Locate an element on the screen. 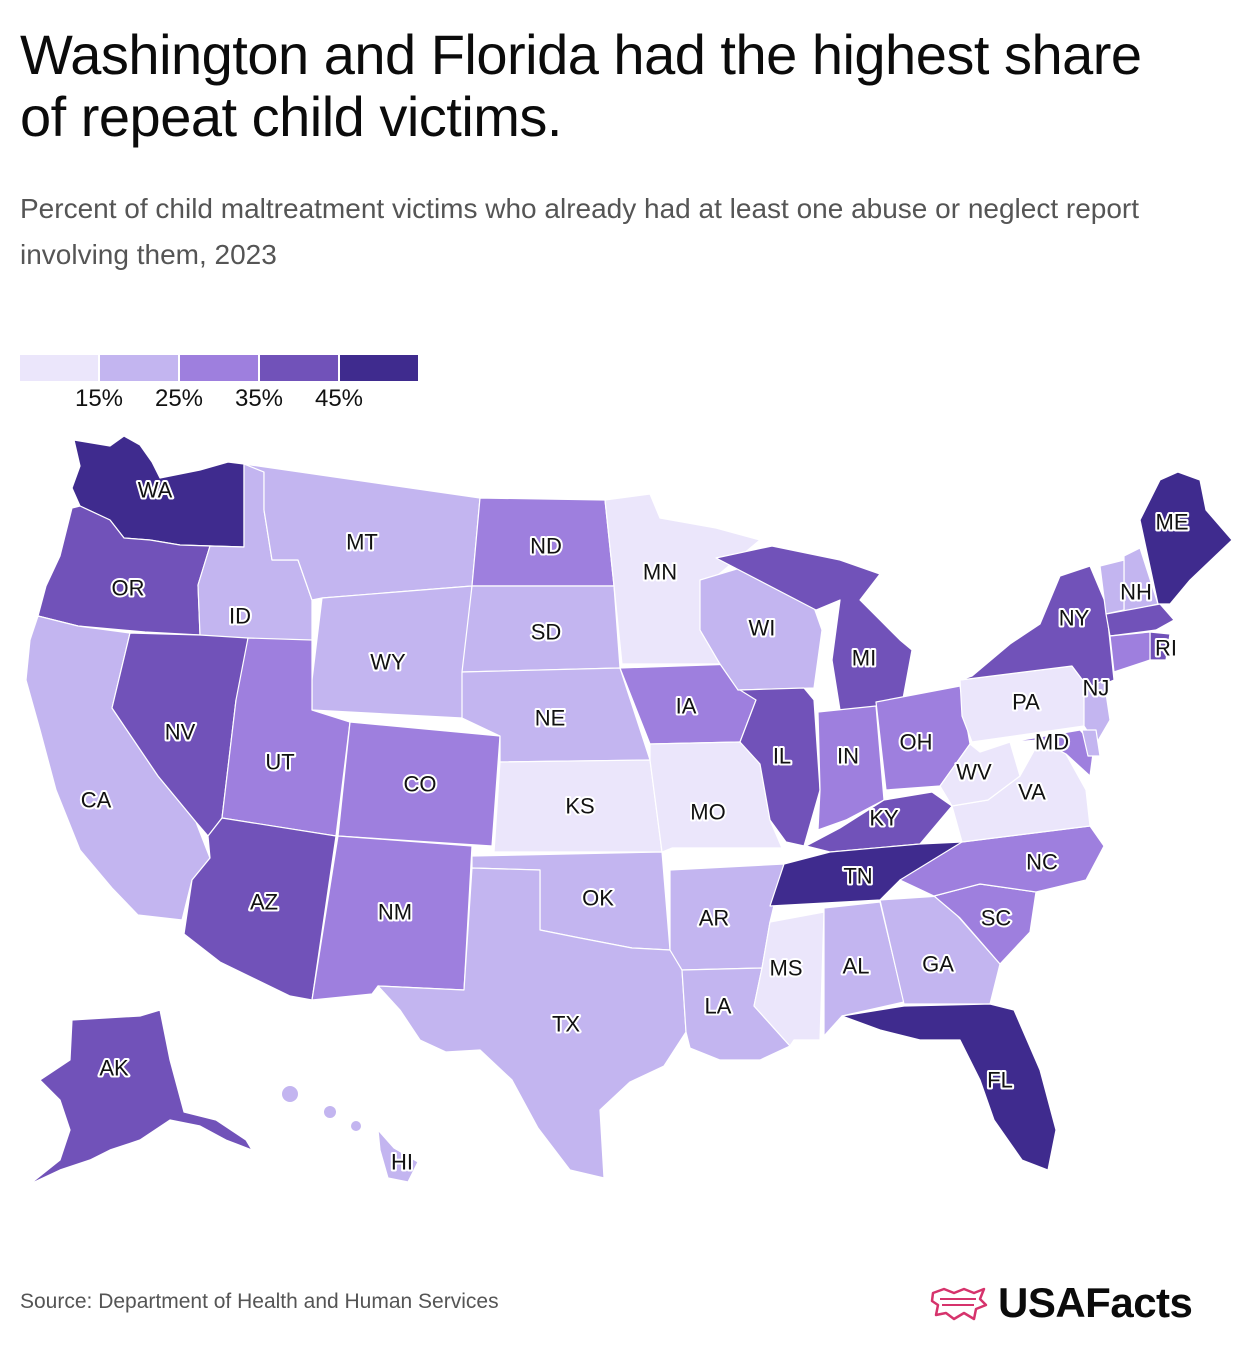 Image resolution: width=1240 pixels, height=1346 pixels. brand-logo: USAFacts is located at coordinates (1061, 1303).